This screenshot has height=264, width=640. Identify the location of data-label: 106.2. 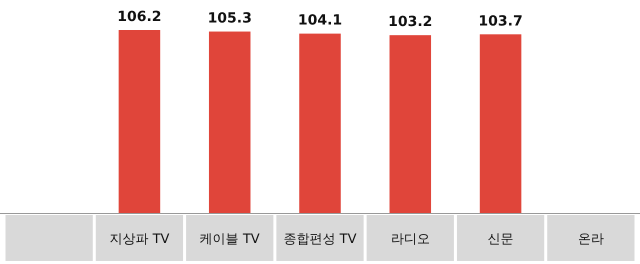
(139, 17).